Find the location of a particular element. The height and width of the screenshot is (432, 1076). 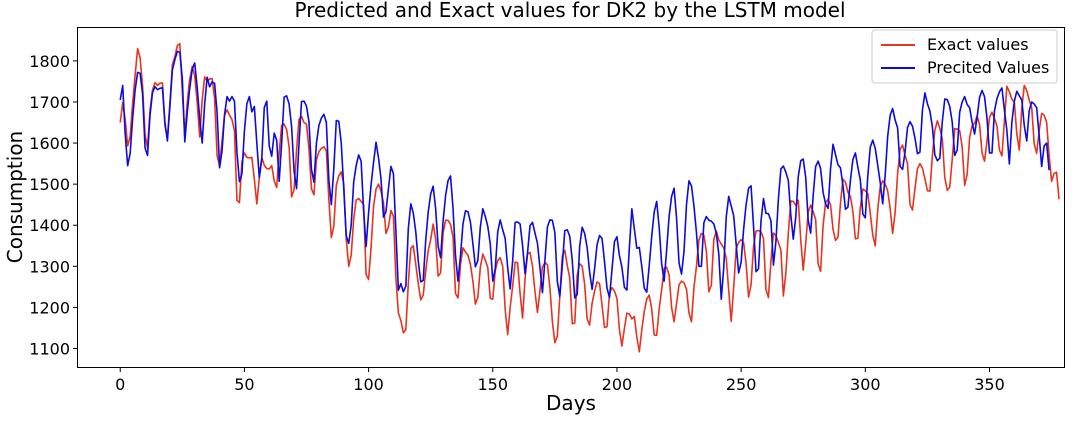

x-tick-label-100: 100 is located at coordinates (368, 384).